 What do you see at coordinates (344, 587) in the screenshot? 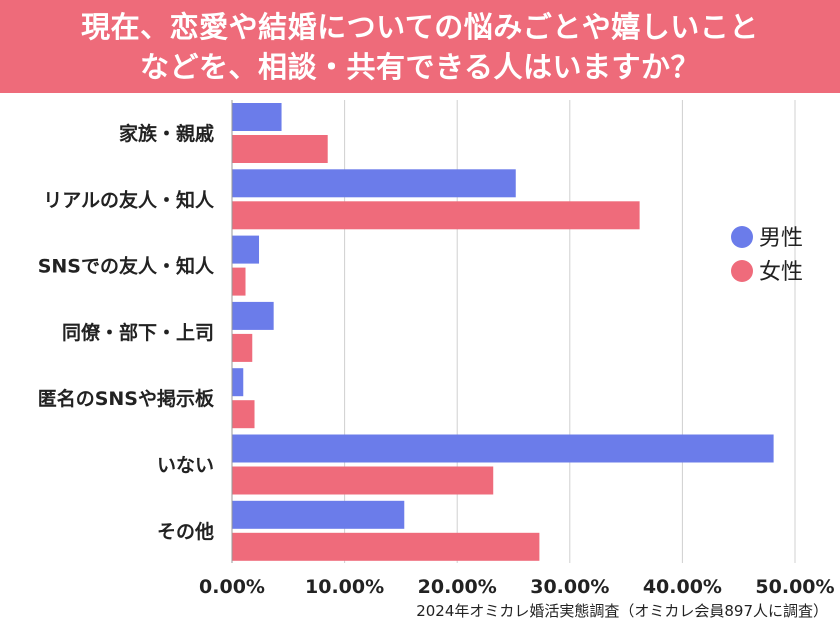
I see `x-tick-label: 10.00%` at bounding box center [344, 587].